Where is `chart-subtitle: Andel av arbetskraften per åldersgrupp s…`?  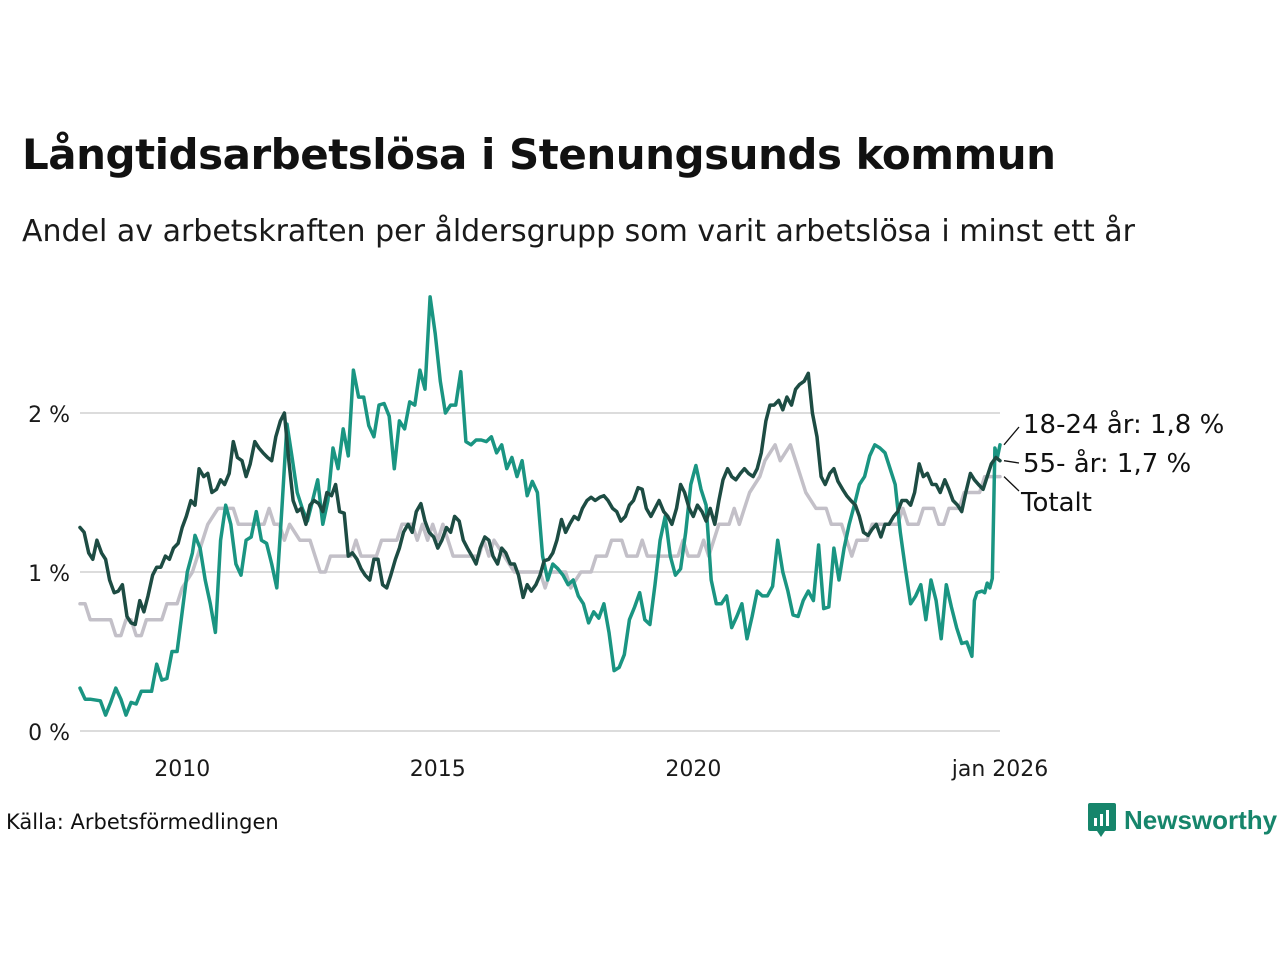
chart-subtitle: Andel av arbetskraften per åldersgrupp s… is located at coordinates (578, 231).